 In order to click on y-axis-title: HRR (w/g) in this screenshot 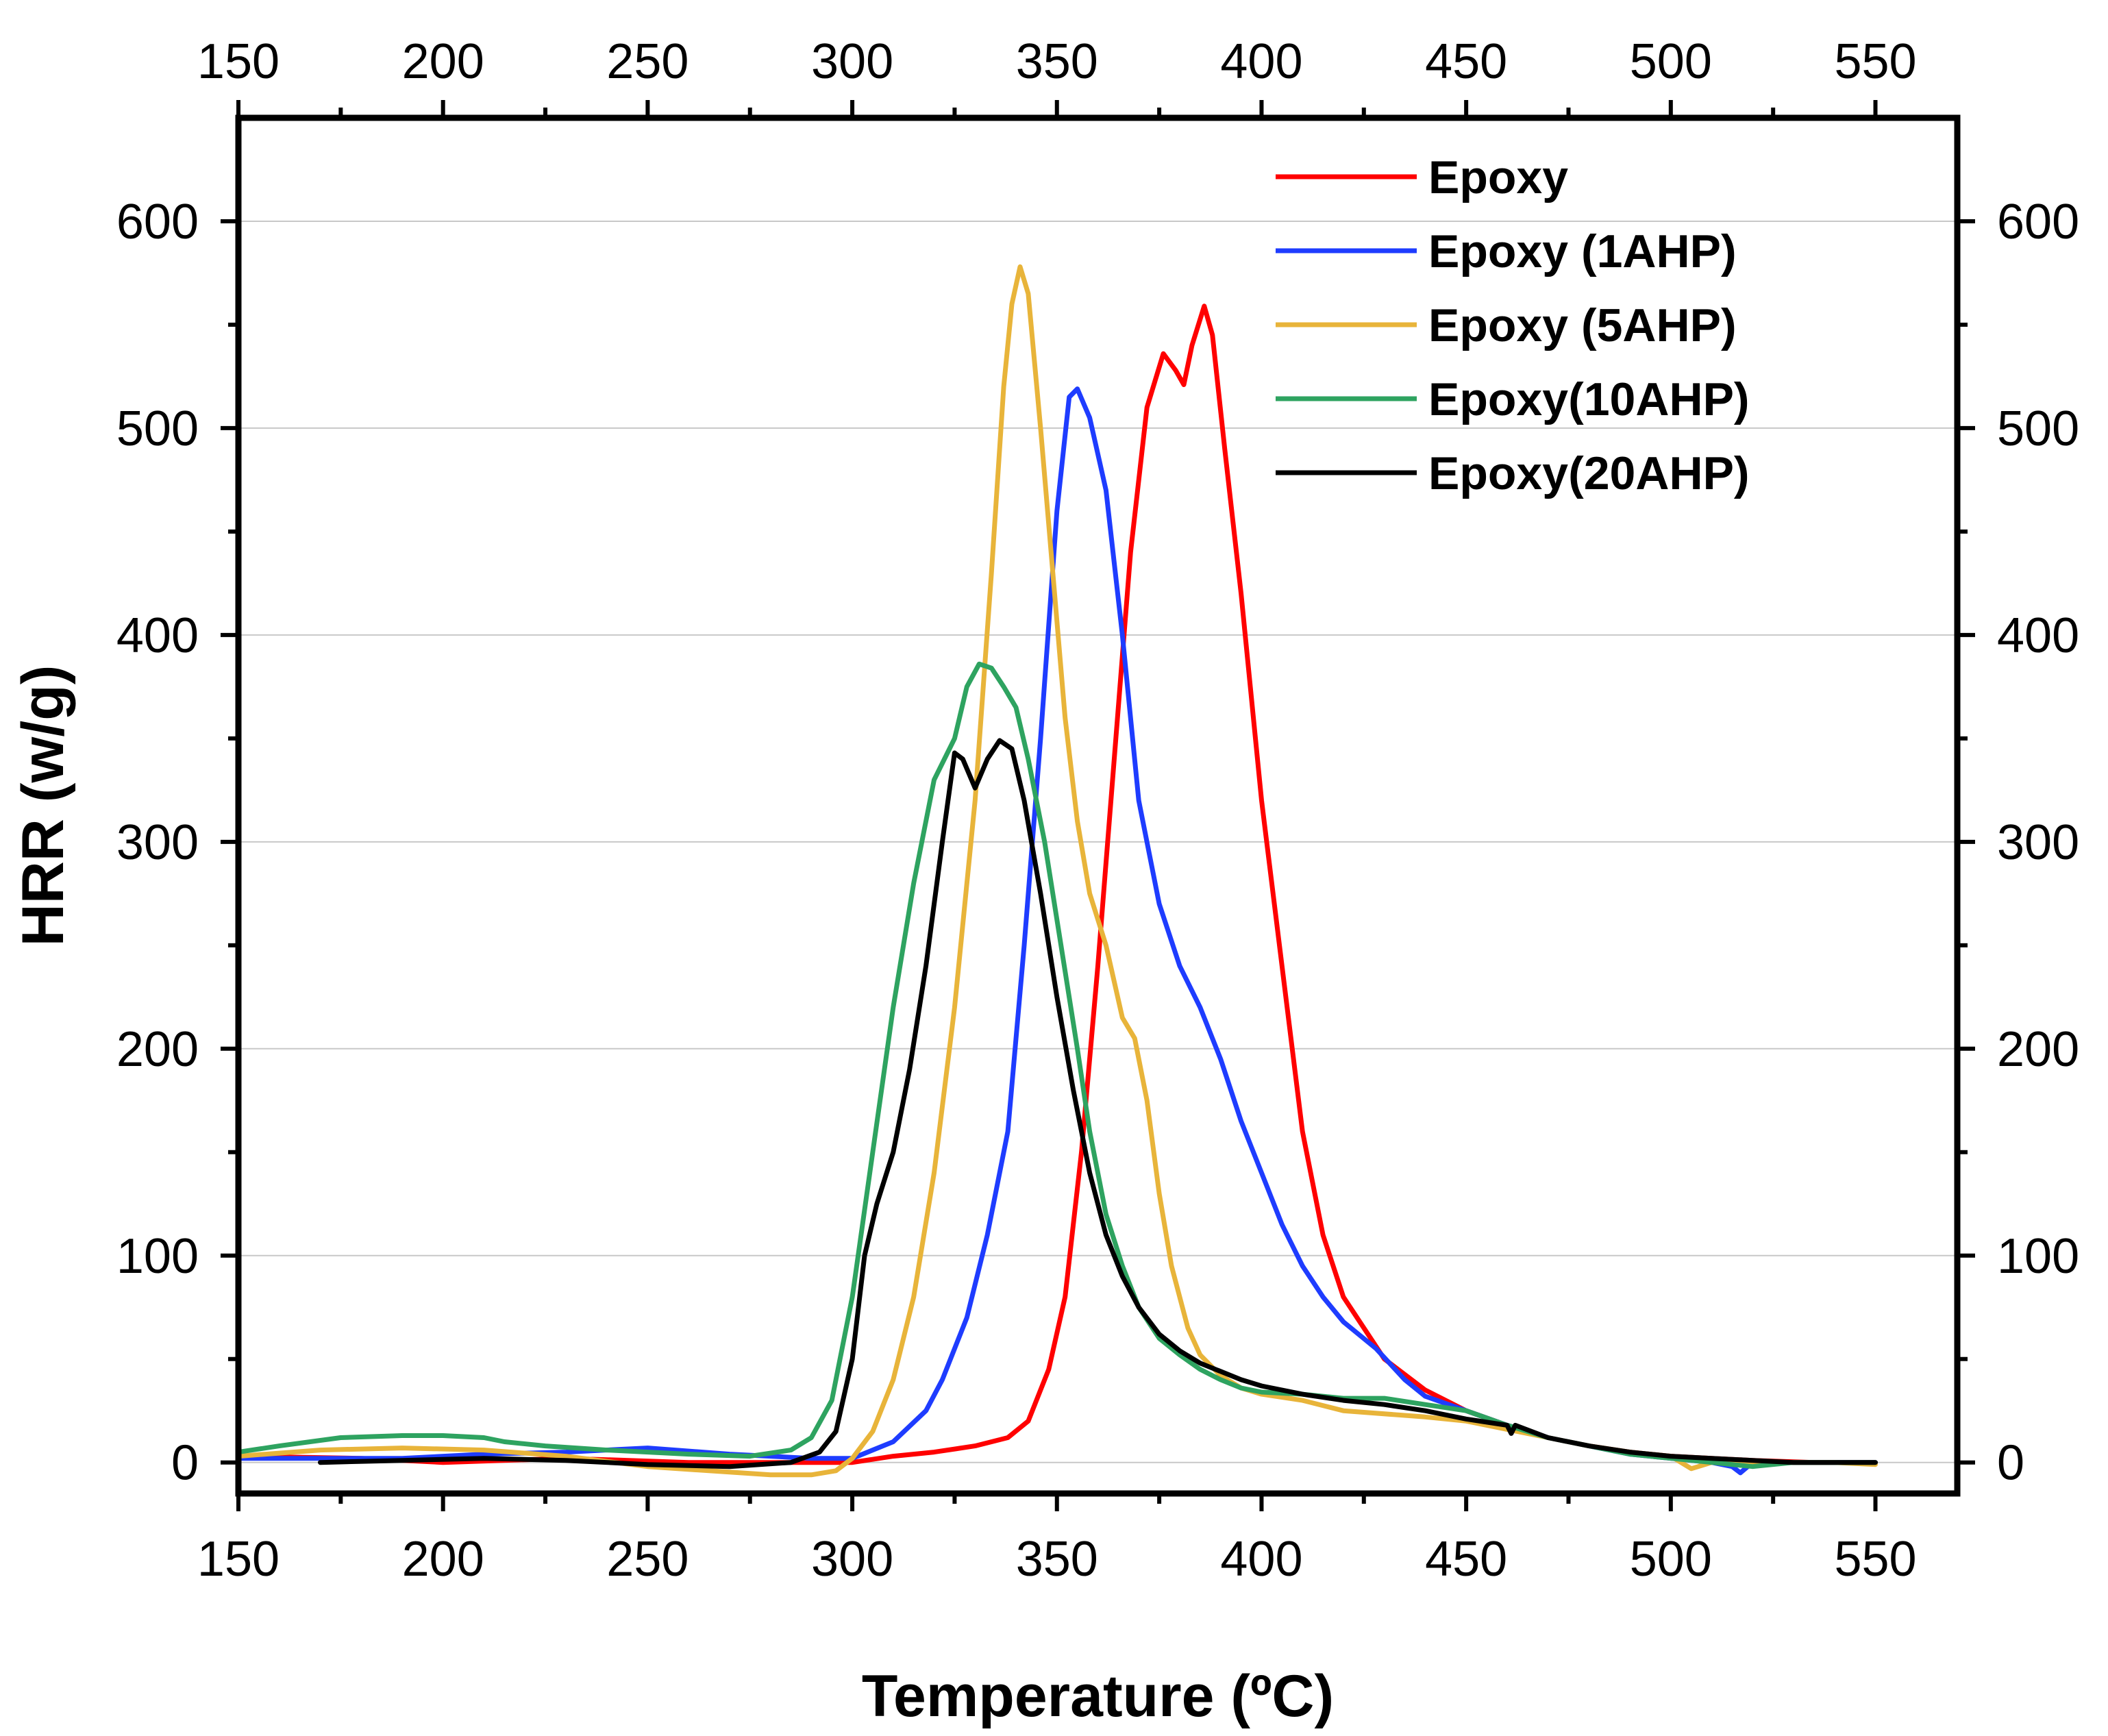, I will do `click(43, 806)`.